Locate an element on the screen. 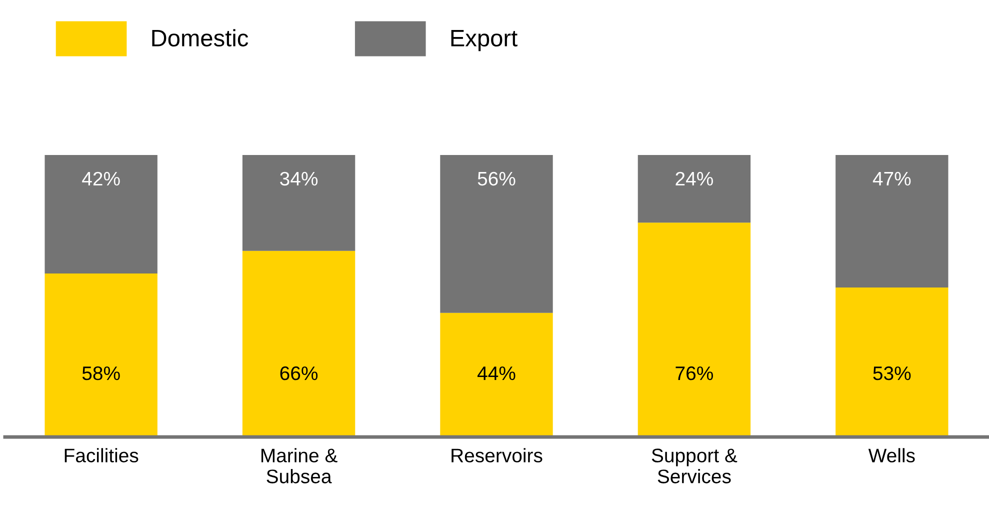  x-tick-label: Support & Services is located at coordinates (695, 466).